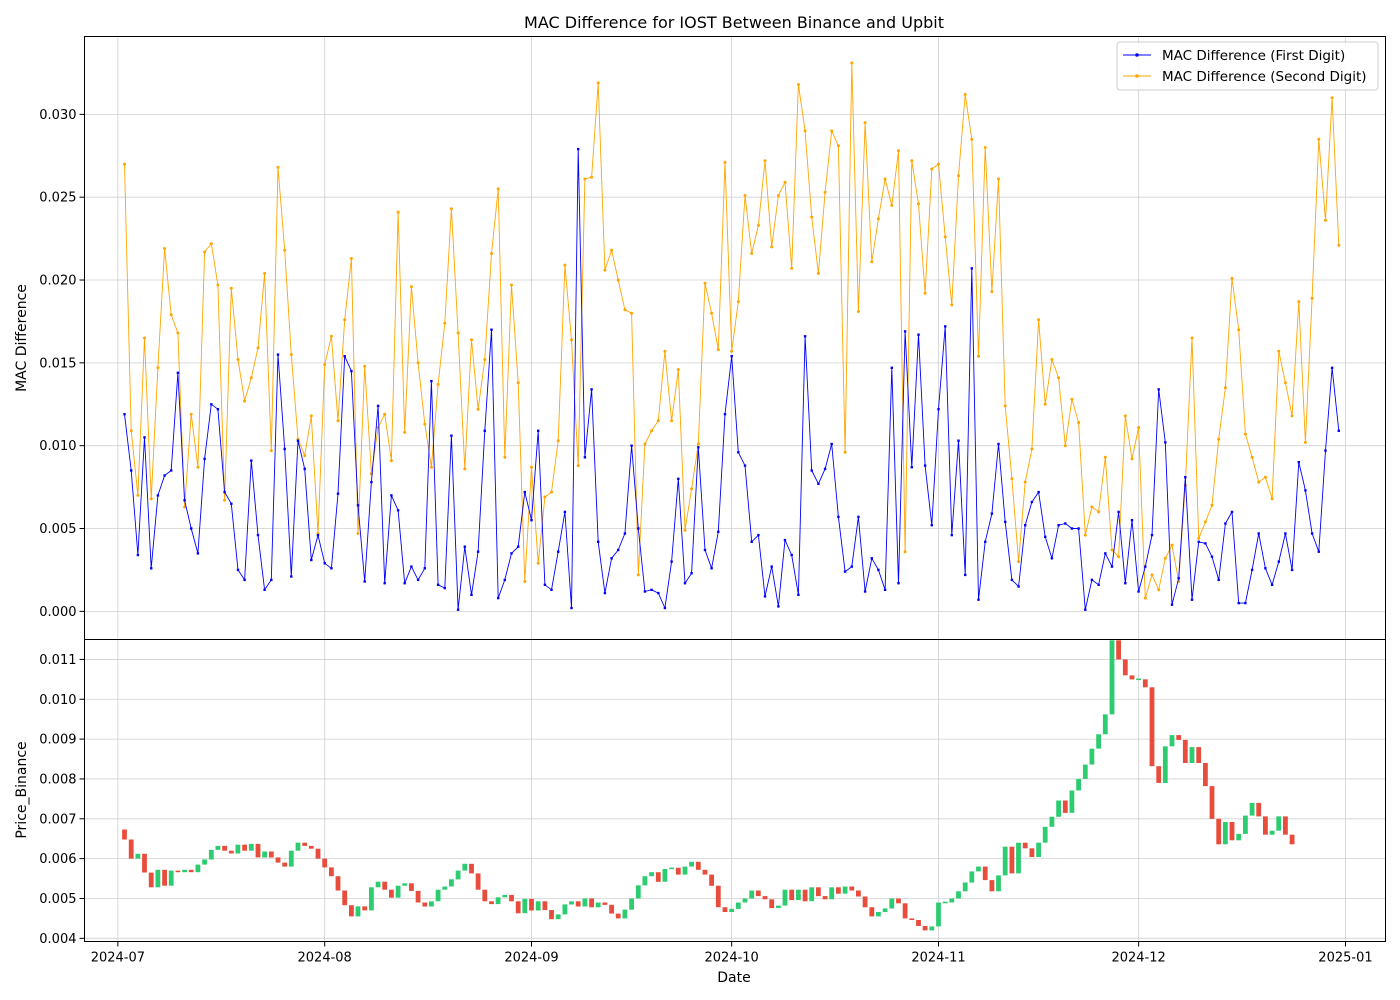 The height and width of the screenshot is (1000, 1400). I want to click on legend-label-second-digit: MAC Difference (Second Digit), so click(1264, 77).